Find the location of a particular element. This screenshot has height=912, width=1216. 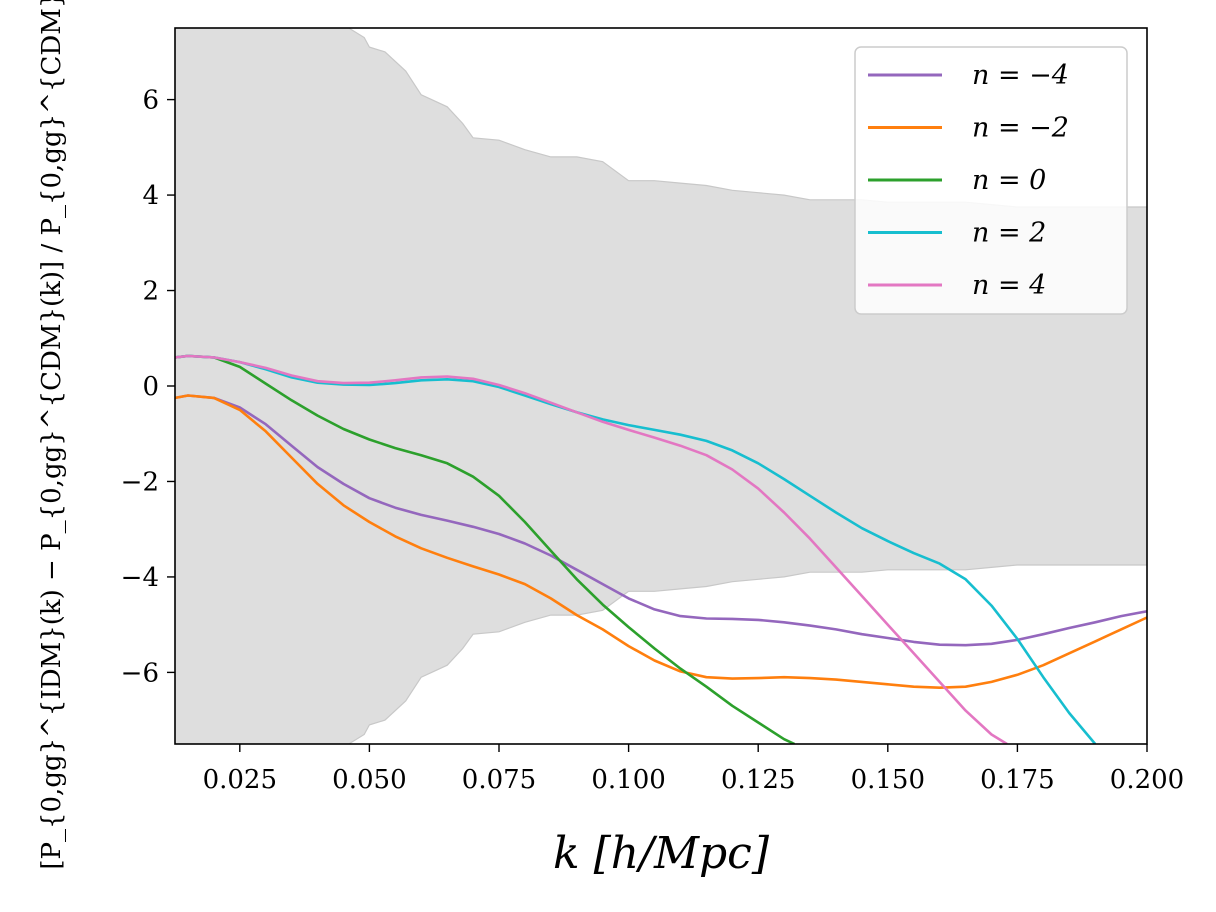

legend-label-5: n = 4 is located at coordinates (1009, 285).